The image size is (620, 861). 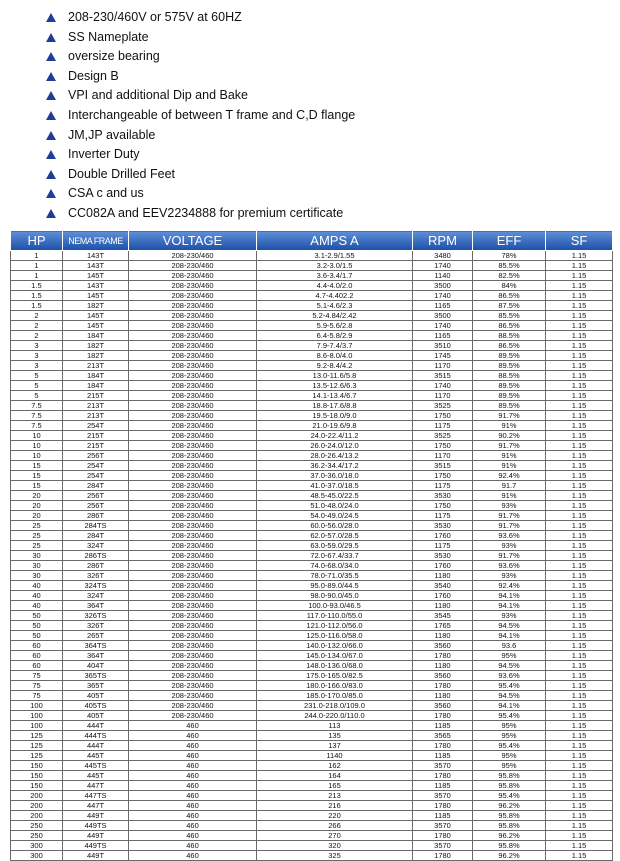 What do you see at coordinates (509, 265) in the screenshot?
I see `table-cell: 85.5%` at bounding box center [509, 265].